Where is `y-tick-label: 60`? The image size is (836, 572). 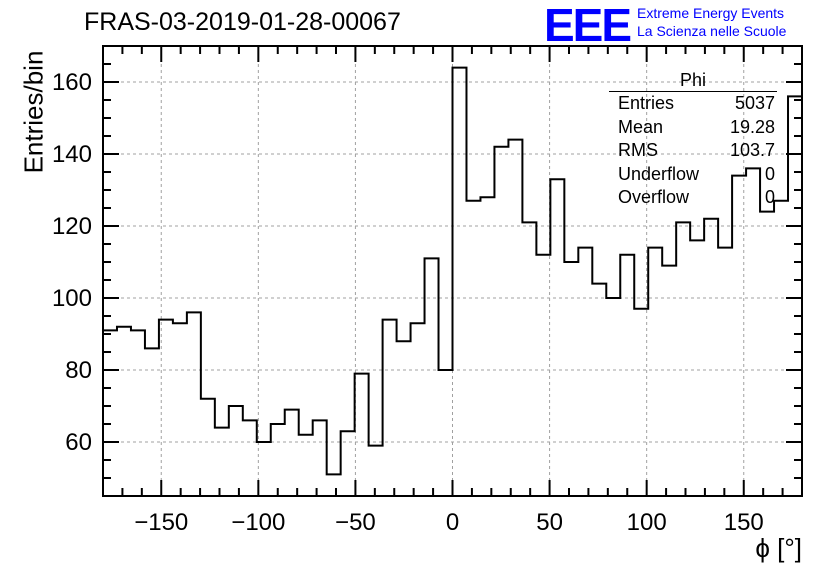 y-tick-label: 60 is located at coordinates (78, 442).